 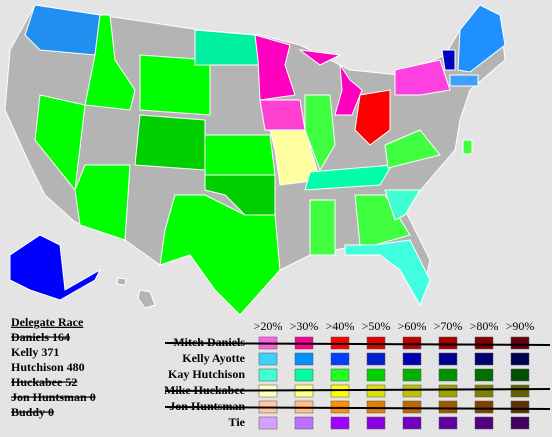 I want to click on delegate-entry: Buddy 0, so click(x=32, y=412).